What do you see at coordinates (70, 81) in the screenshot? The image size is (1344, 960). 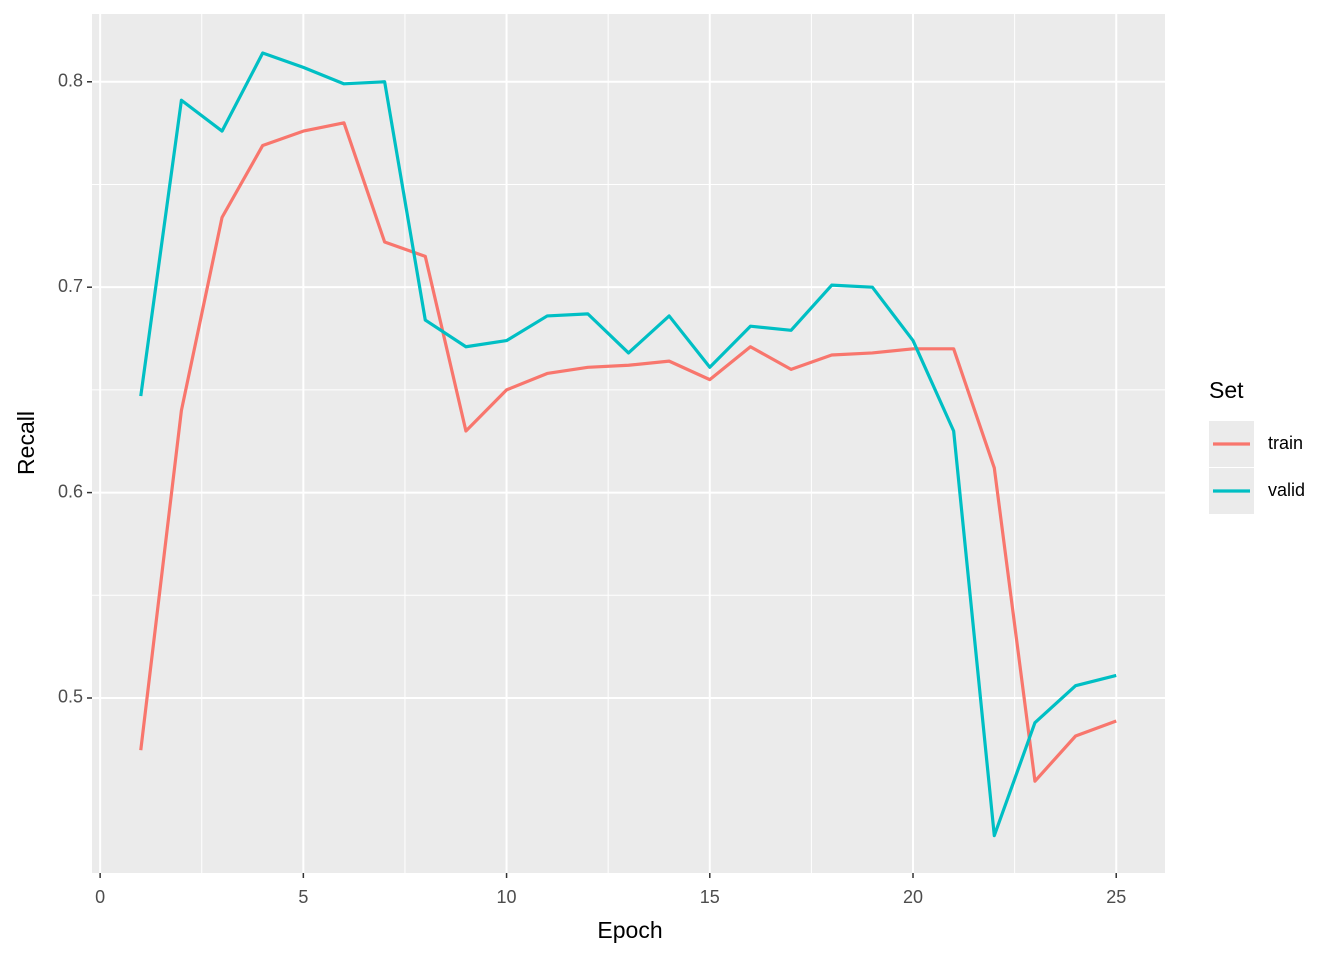 I see `y-tick-label: 0.8` at bounding box center [70, 81].